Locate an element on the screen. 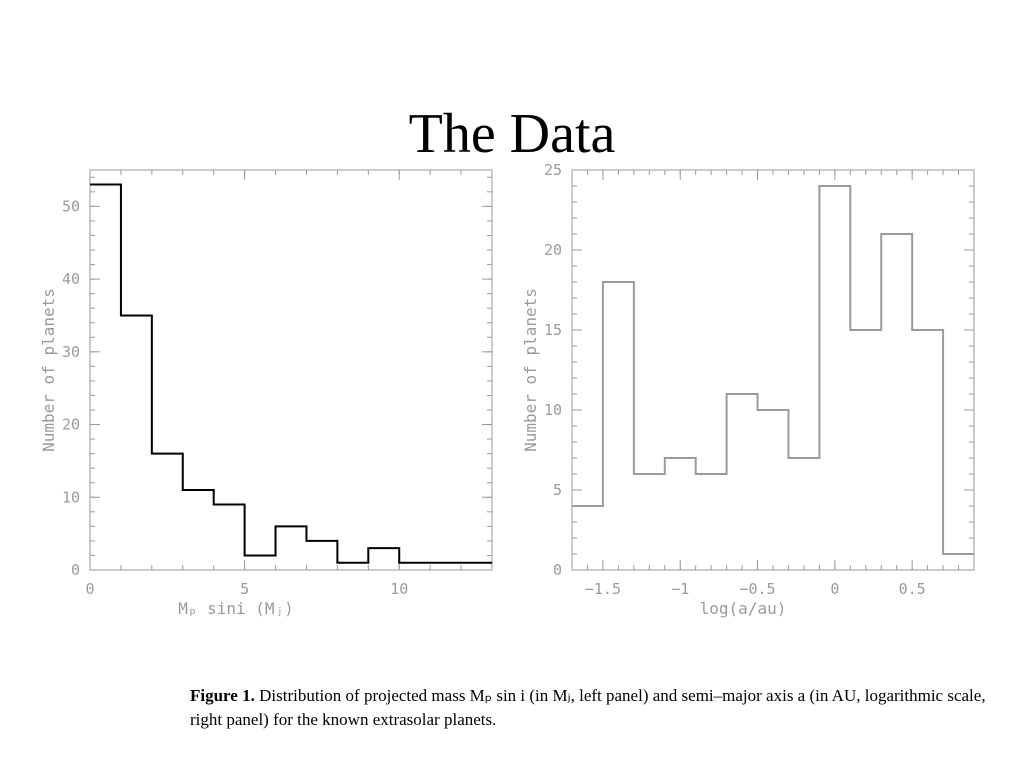  x-tick-label: 10 is located at coordinates (399, 589).